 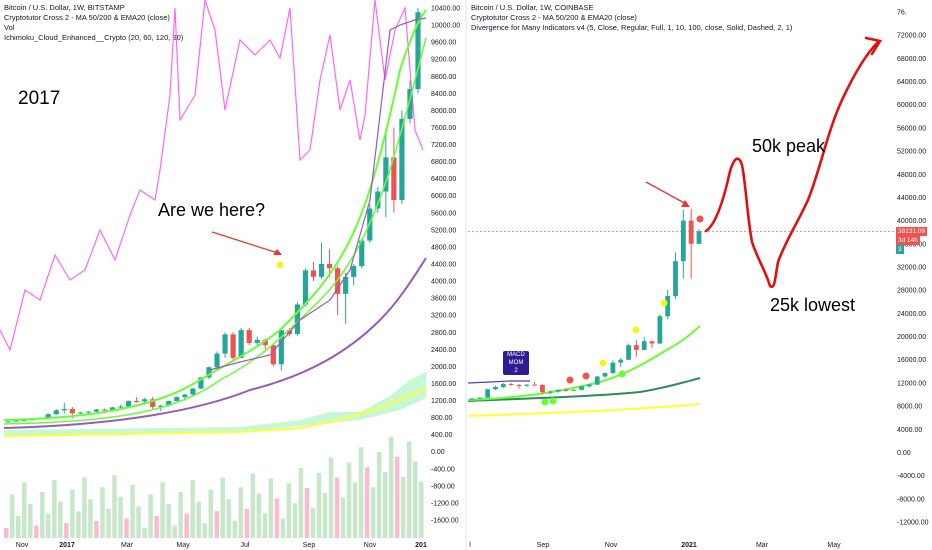 I want to click on left-price-tick: 6800.00, so click(x=443, y=162).